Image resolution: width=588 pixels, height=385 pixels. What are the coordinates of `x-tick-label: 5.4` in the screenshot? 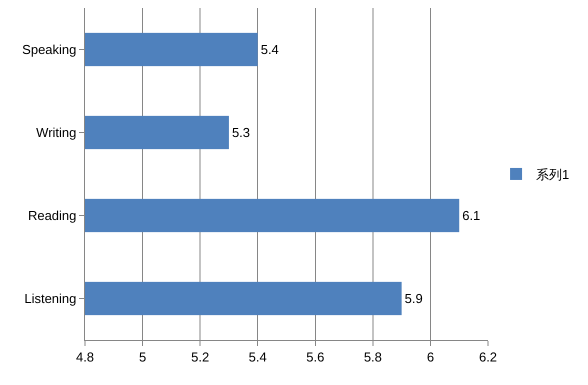 It's located at (257, 357).